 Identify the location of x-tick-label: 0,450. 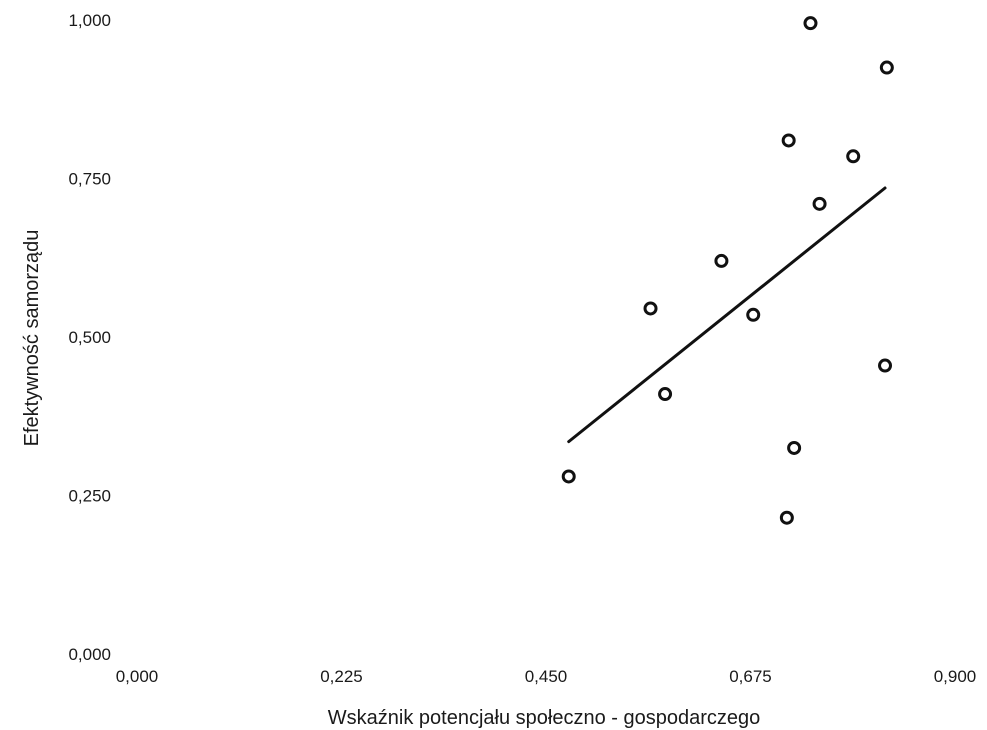
(546, 676).